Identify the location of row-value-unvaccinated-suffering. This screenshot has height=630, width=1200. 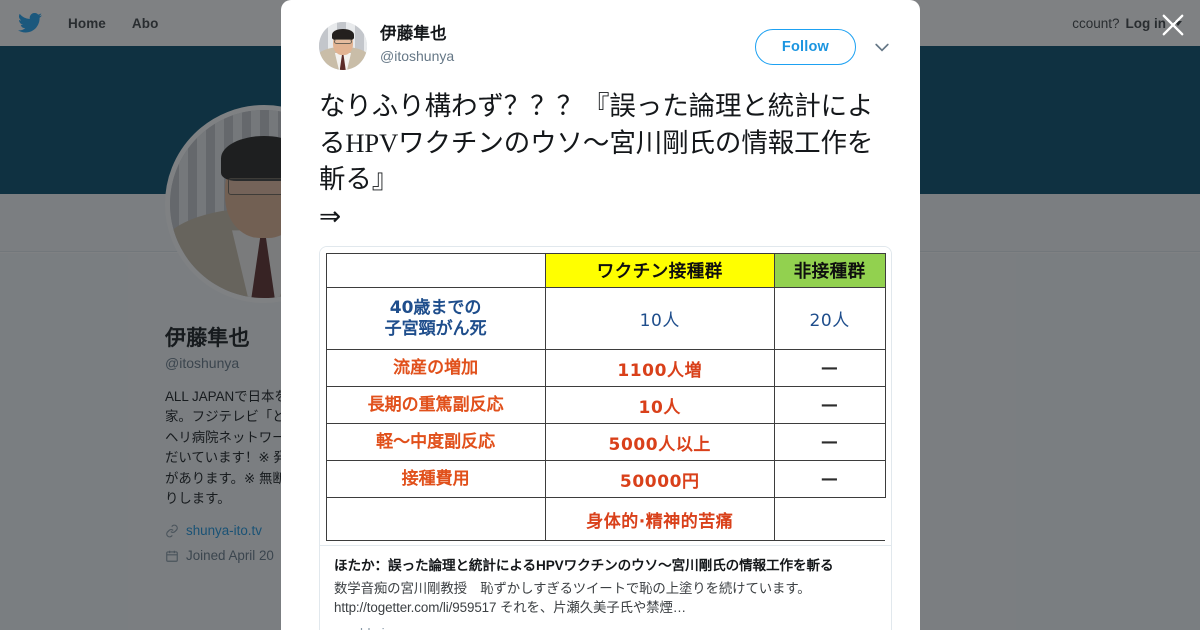
(829, 519).